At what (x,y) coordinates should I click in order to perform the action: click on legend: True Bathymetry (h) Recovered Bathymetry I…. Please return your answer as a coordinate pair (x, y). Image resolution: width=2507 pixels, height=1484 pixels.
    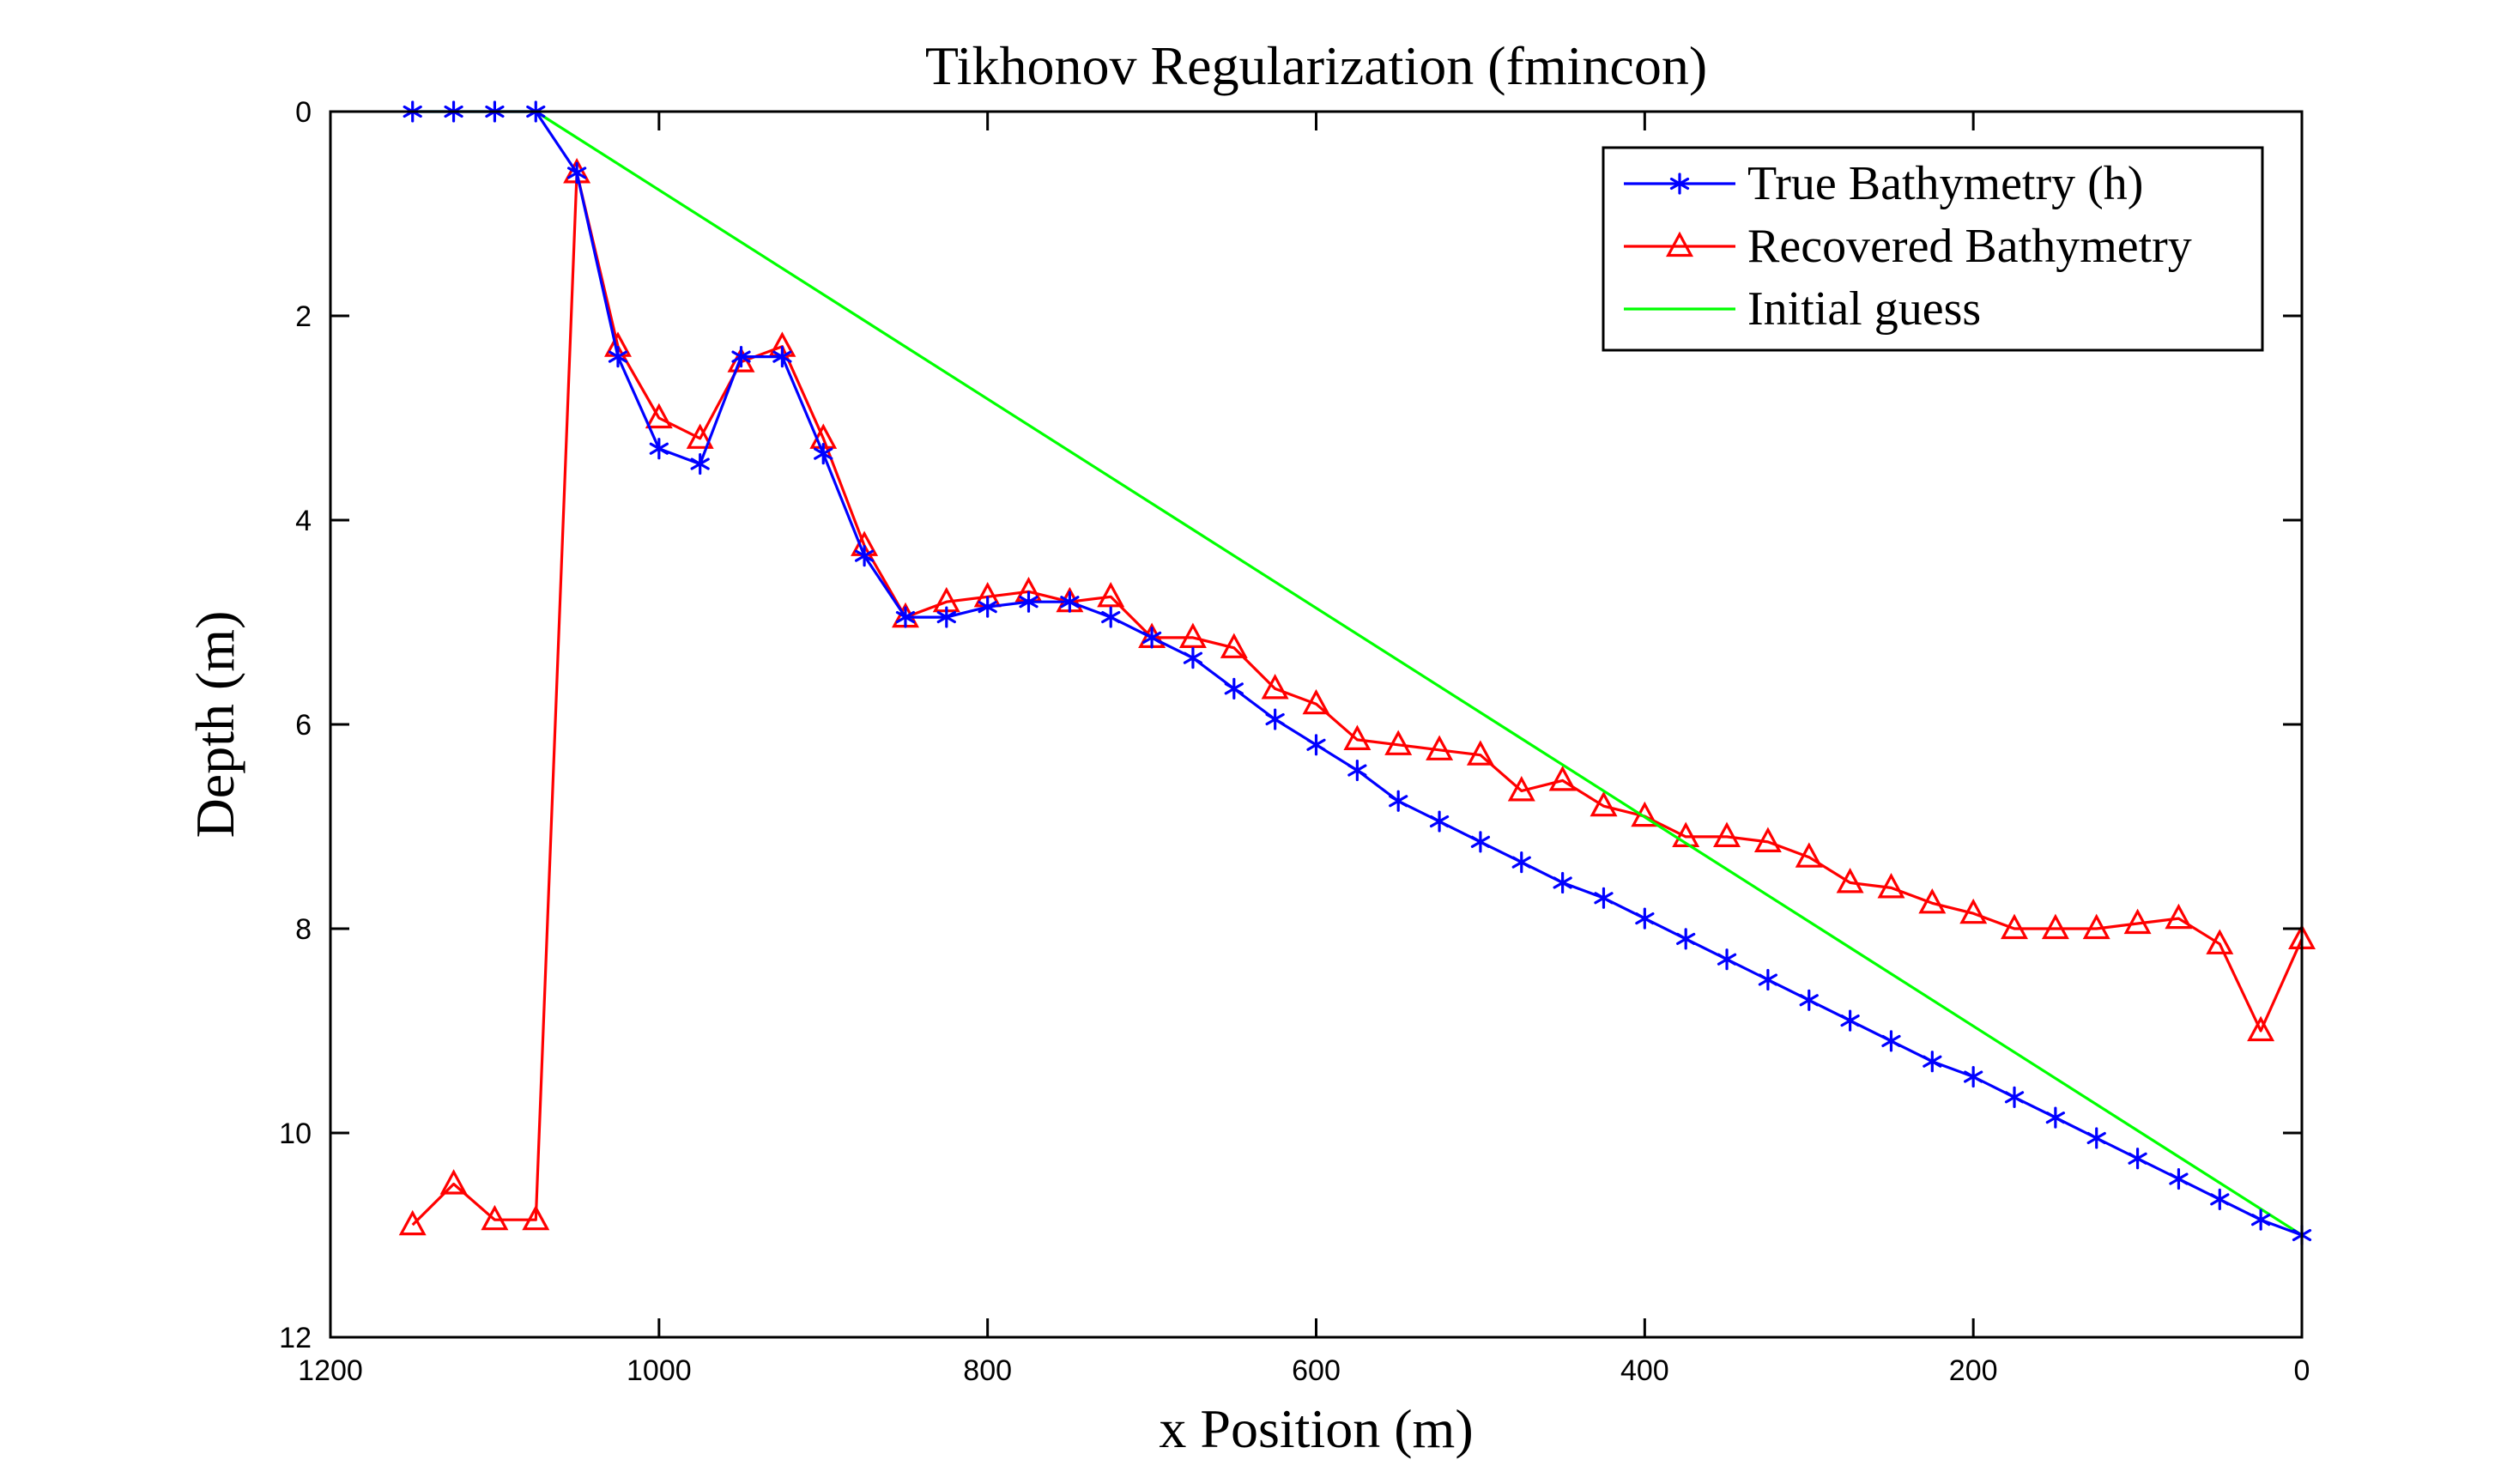
    Looking at the image, I should click on (1933, 249).